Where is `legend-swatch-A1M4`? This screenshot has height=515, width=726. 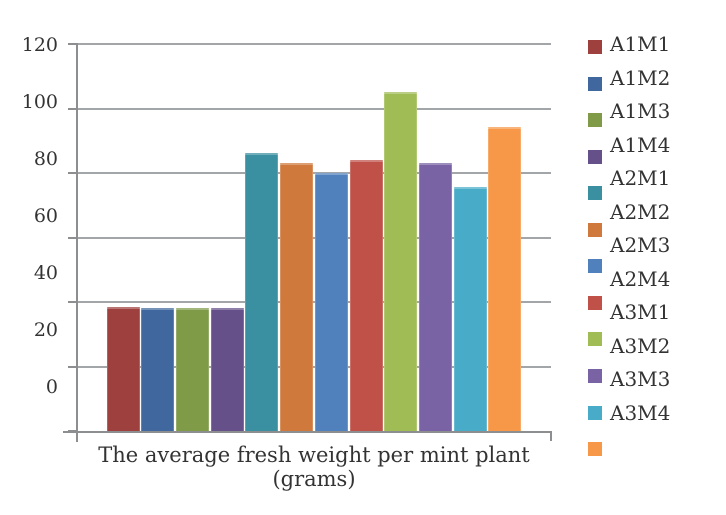 legend-swatch-A1M4 is located at coordinates (595, 156).